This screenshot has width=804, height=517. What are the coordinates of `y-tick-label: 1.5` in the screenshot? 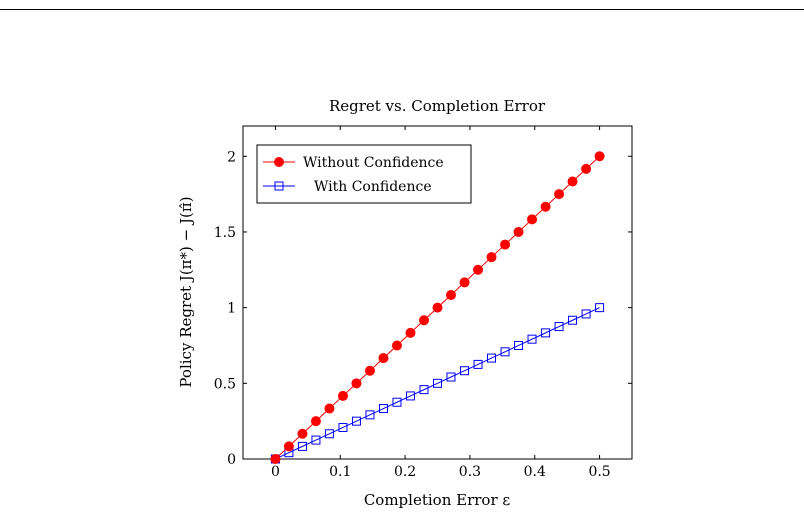 It's located at (225, 233).